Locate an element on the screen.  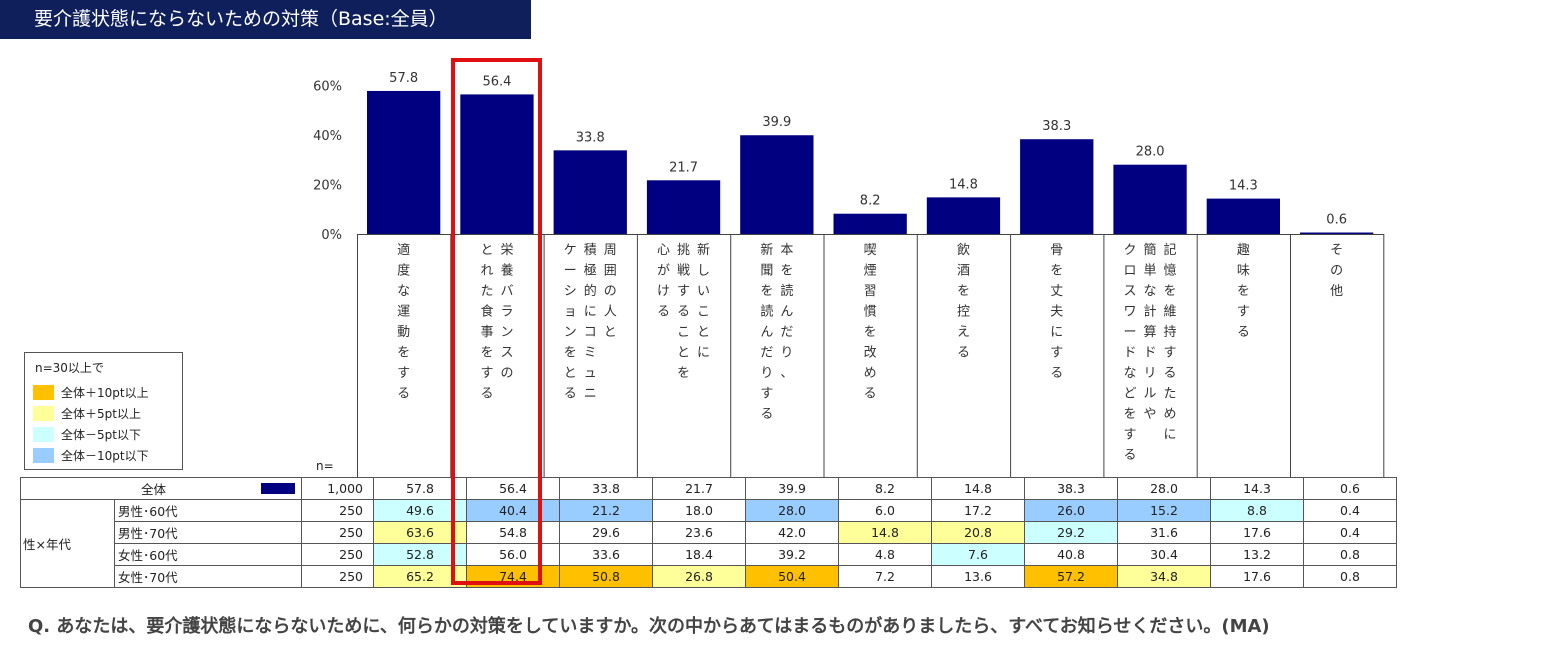
value-cell: 20.8 is located at coordinates (978, 532).